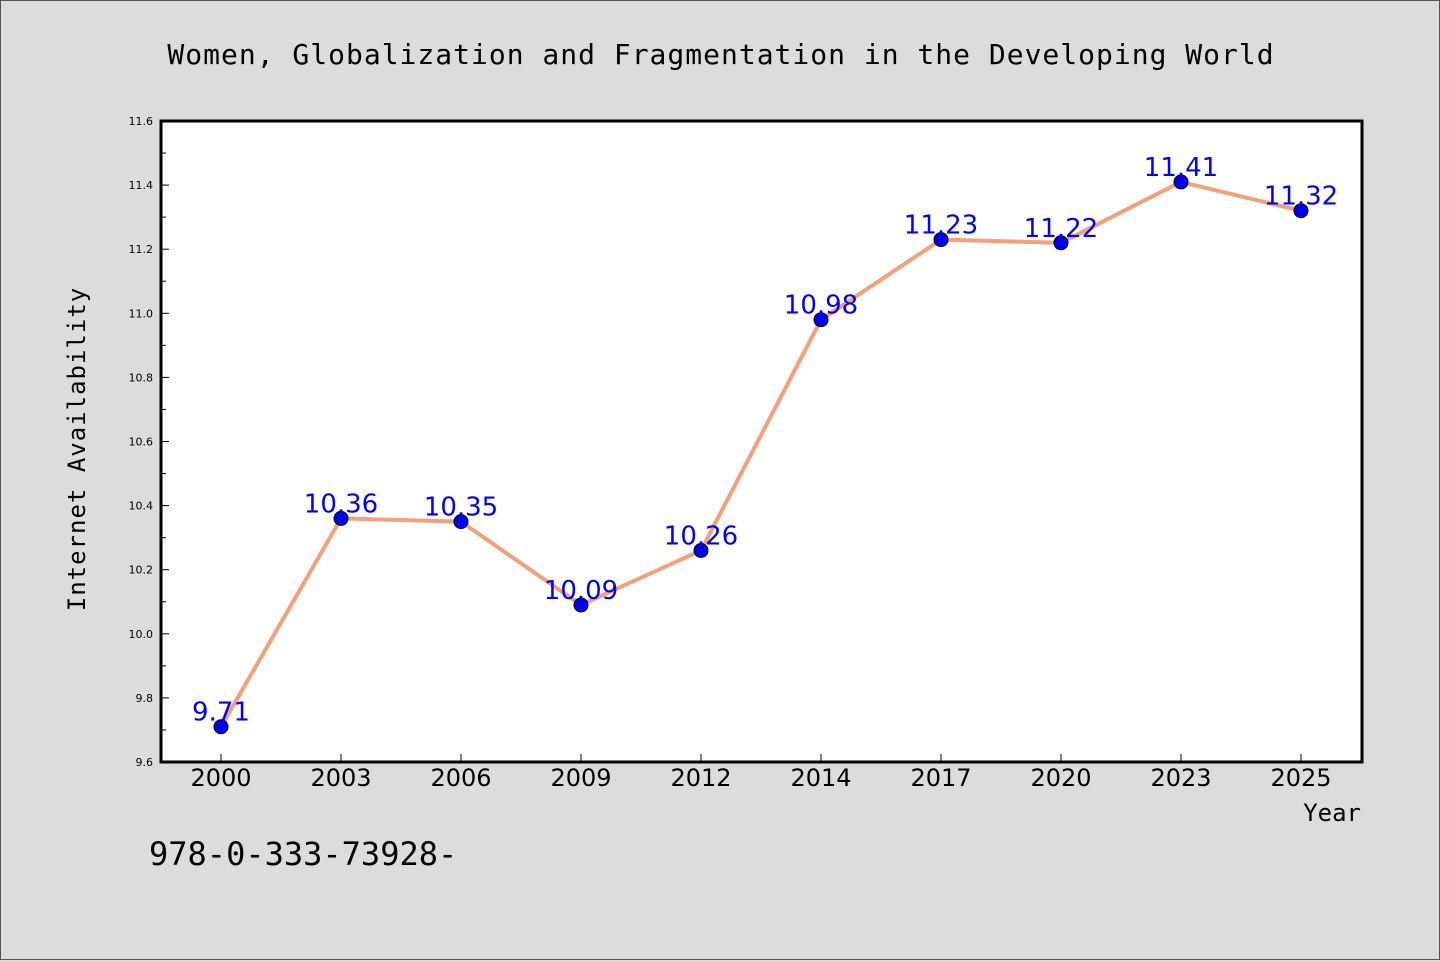 The width and height of the screenshot is (1440, 961). Describe the element at coordinates (341, 504) in the screenshot. I see `data-label: 10.36` at that location.